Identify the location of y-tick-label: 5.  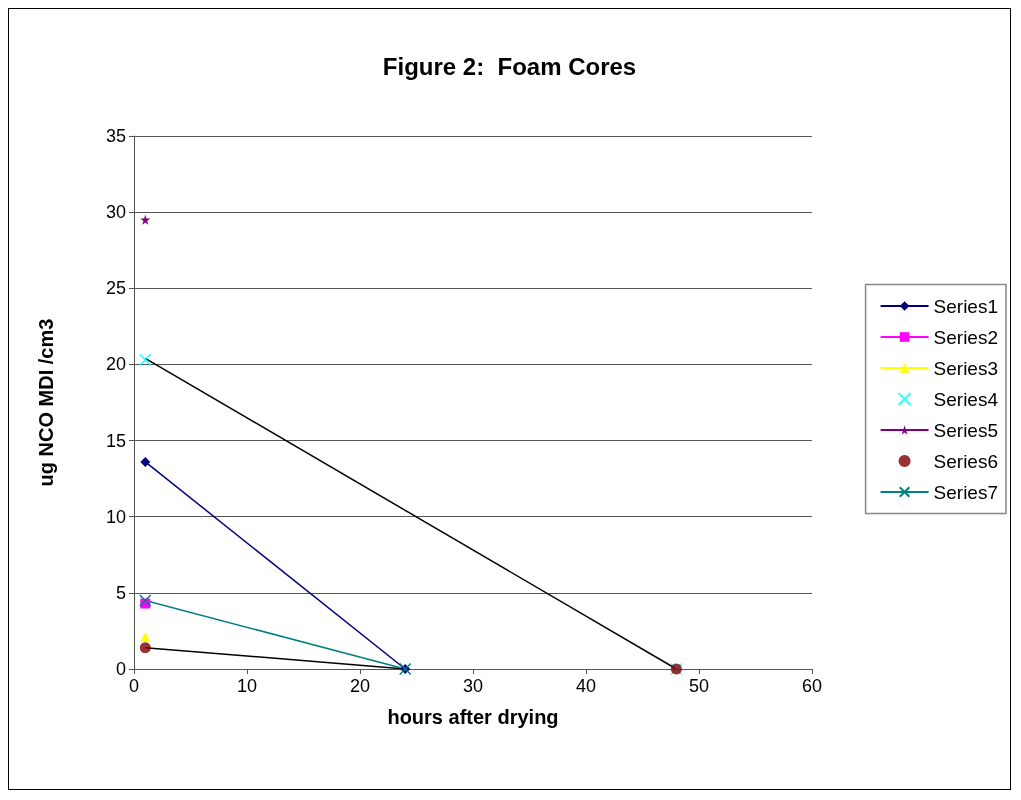
(120, 592).